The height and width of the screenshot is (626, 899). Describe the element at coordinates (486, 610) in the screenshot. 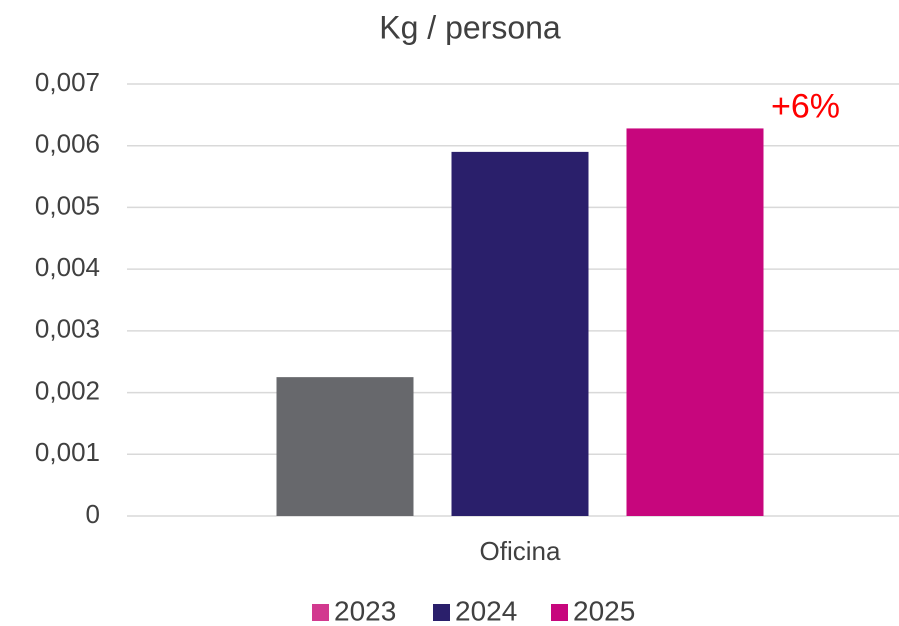

I see `legend-label: 2024` at that location.